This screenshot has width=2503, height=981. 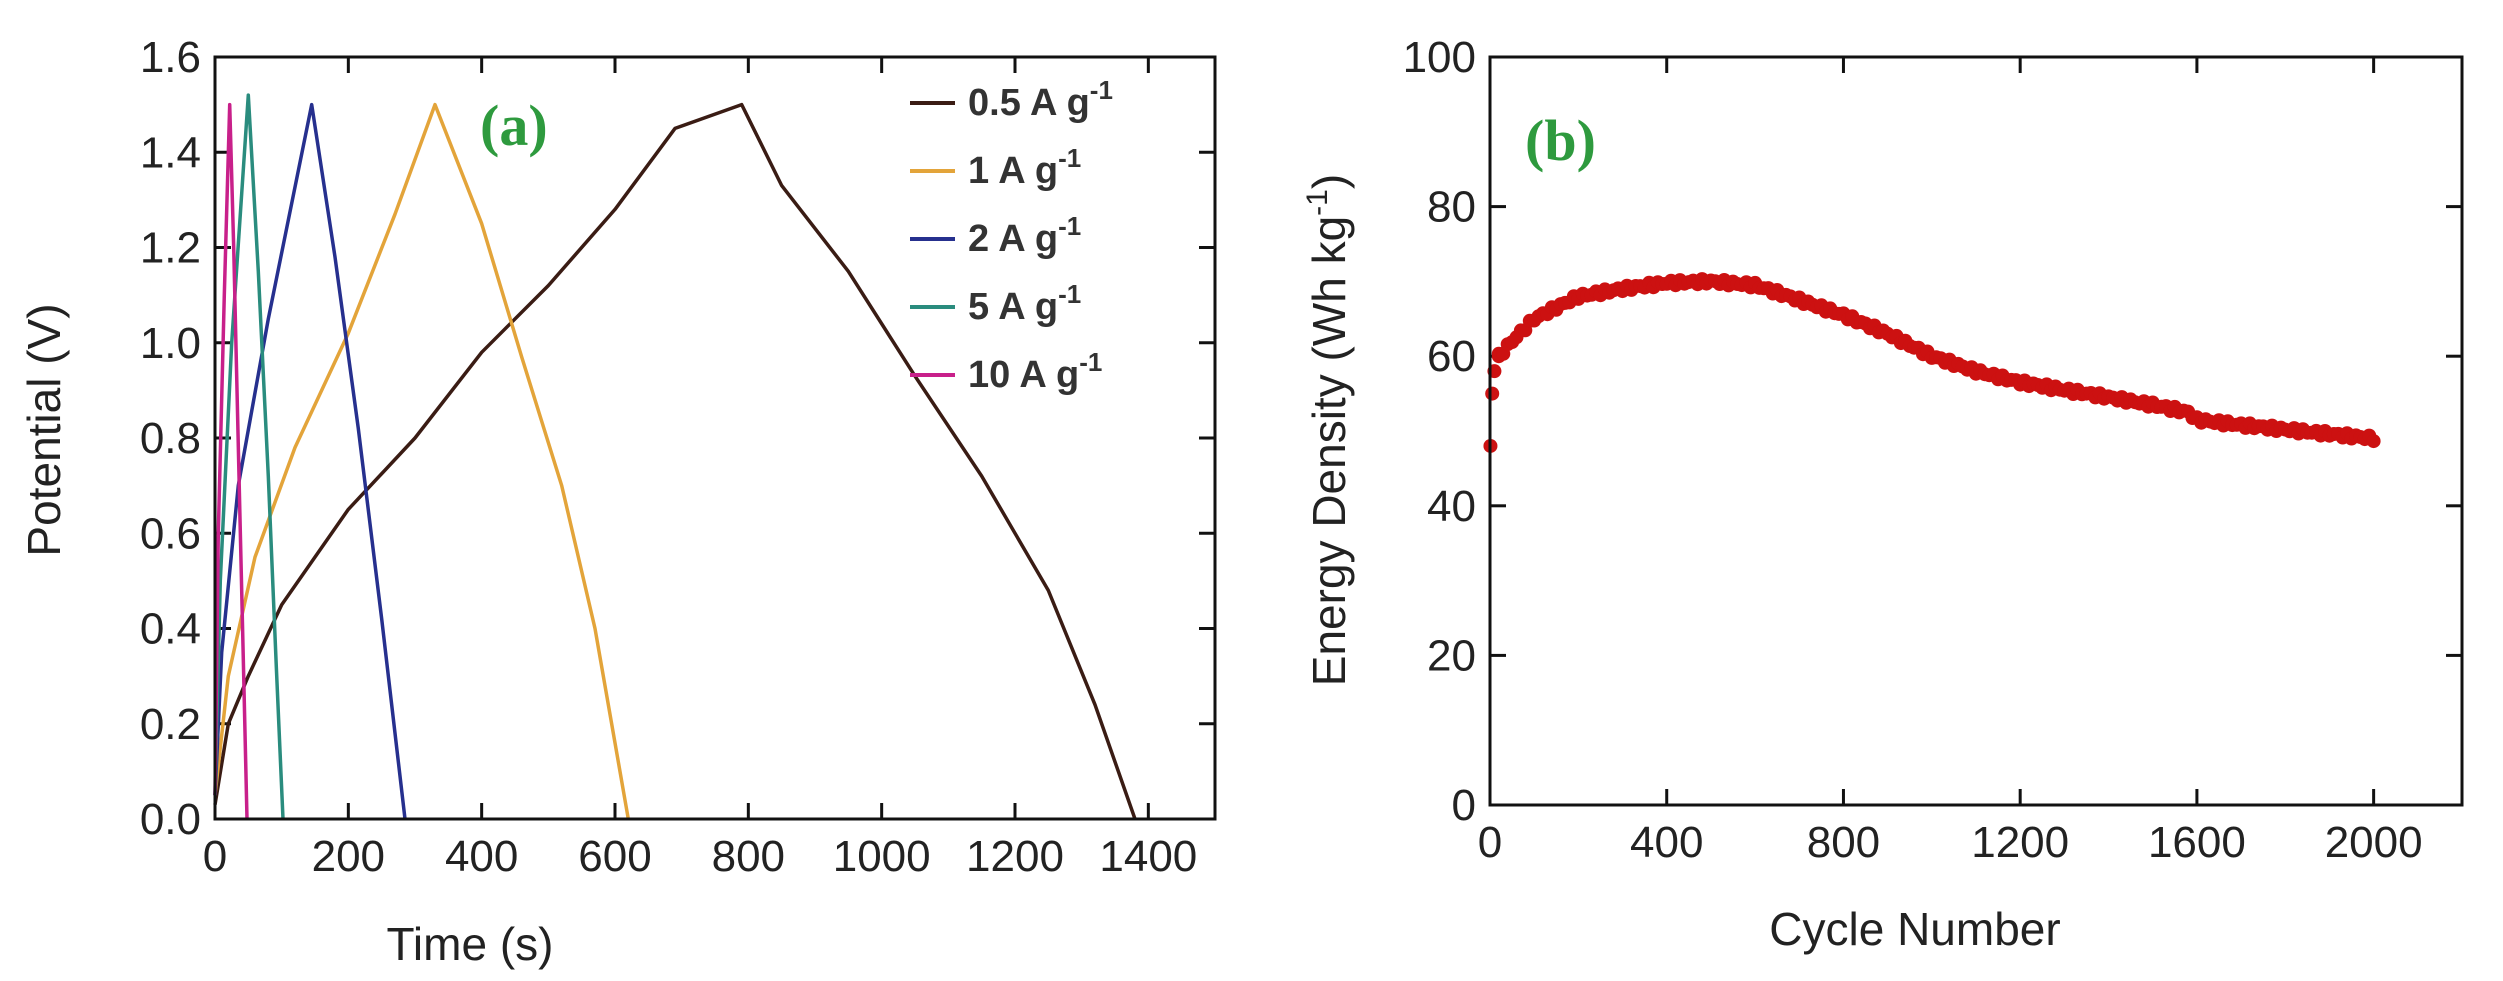 What do you see at coordinates (1328, 430) in the screenshot?
I see `panel-b-ylabel: Energy Density (Wh kg-1)` at bounding box center [1328, 430].